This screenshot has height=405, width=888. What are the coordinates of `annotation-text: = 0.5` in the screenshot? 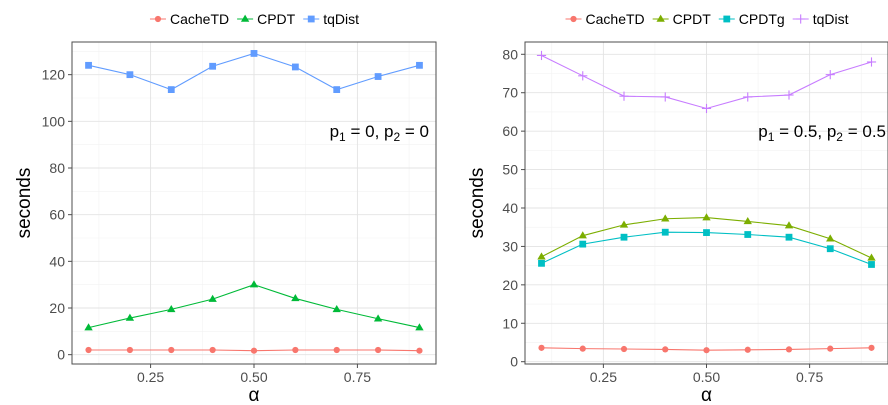 It's located at (864, 131).